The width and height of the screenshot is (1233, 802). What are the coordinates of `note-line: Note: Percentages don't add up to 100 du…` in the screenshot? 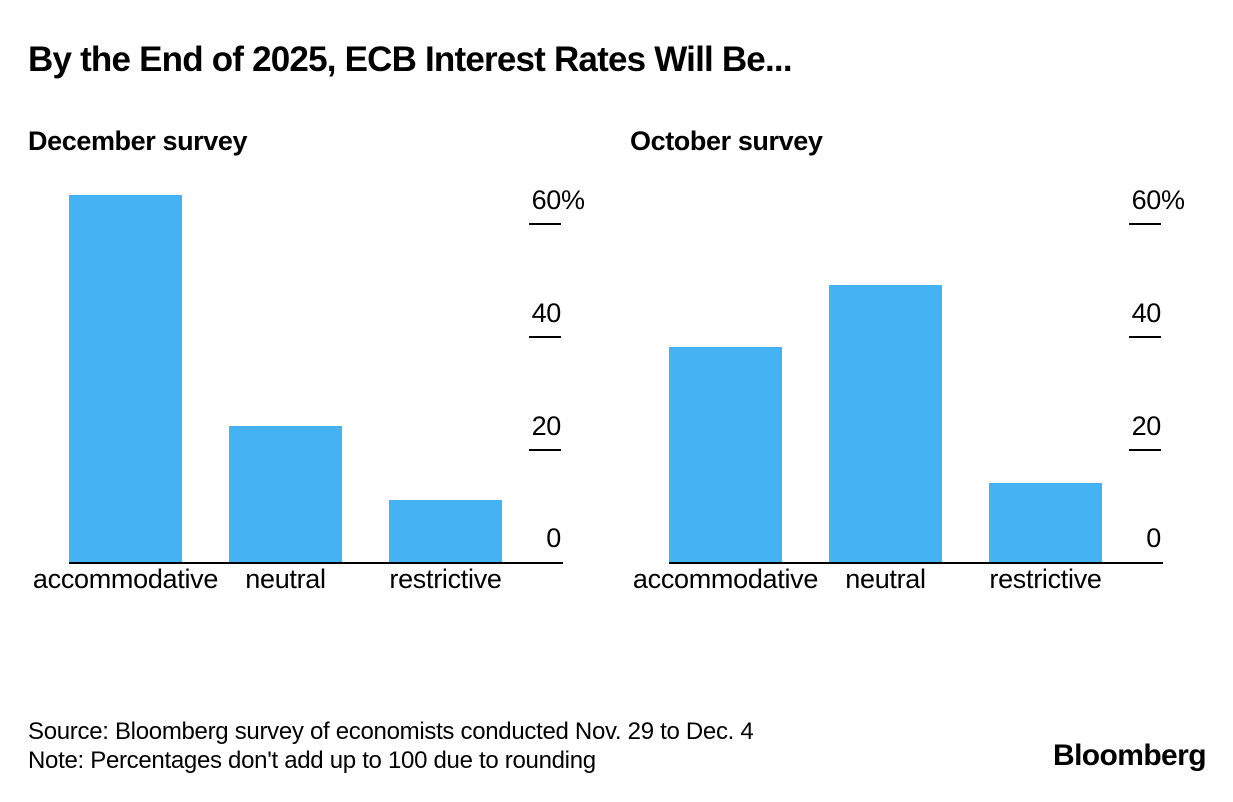 It's located at (312, 760).